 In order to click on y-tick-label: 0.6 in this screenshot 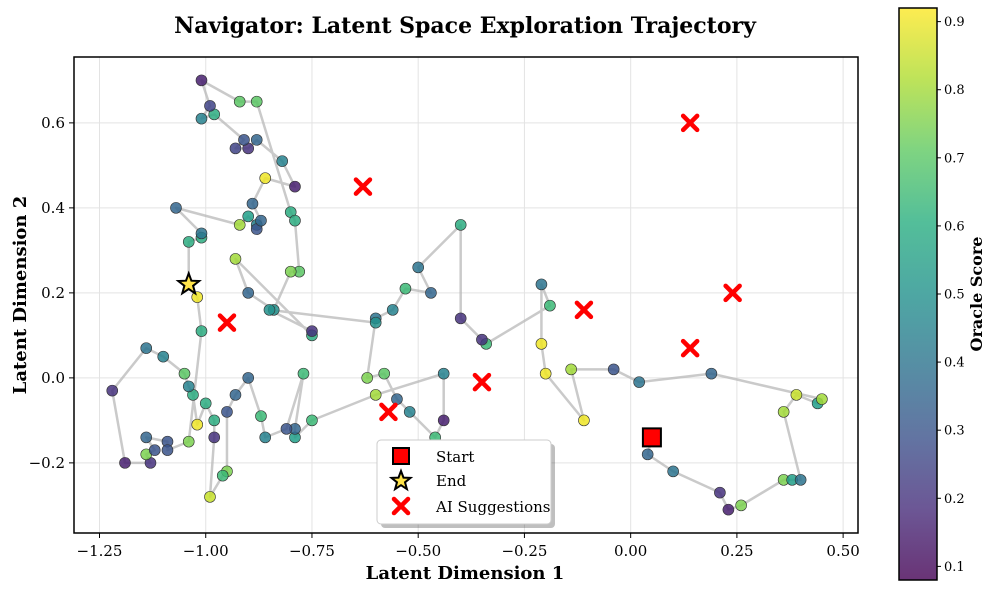, I will do `click(53, 123)`.